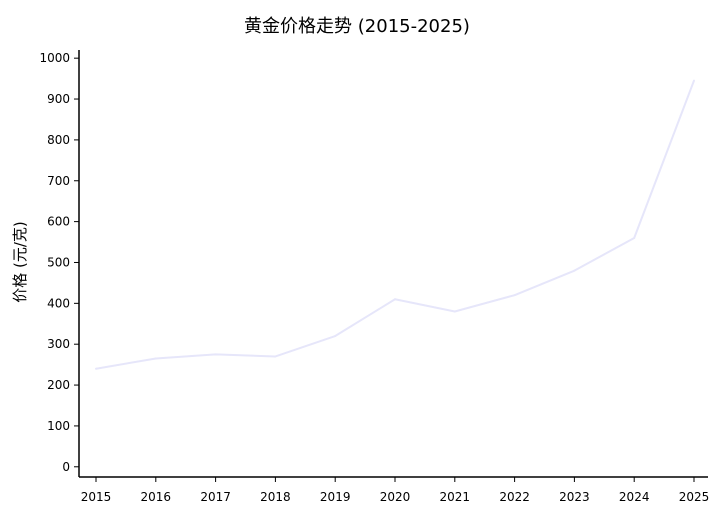 The image size is (717, 516). I want to click on y-axis-label: 价格 (元/克), so click(20, 262).